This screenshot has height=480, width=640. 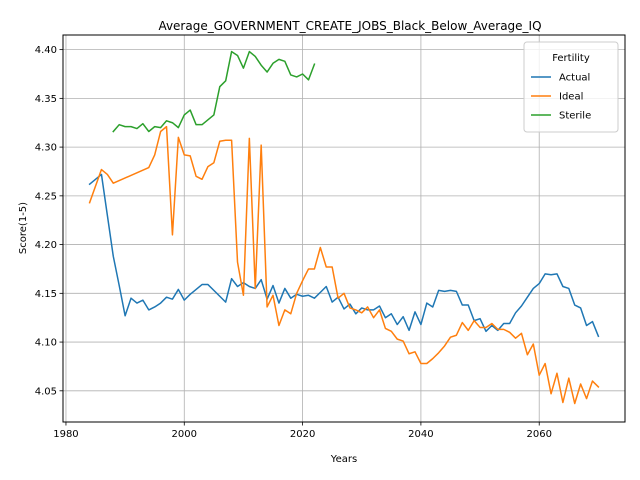 I want to click on y-tick-label: 4.25, so click(x=46, y=196).